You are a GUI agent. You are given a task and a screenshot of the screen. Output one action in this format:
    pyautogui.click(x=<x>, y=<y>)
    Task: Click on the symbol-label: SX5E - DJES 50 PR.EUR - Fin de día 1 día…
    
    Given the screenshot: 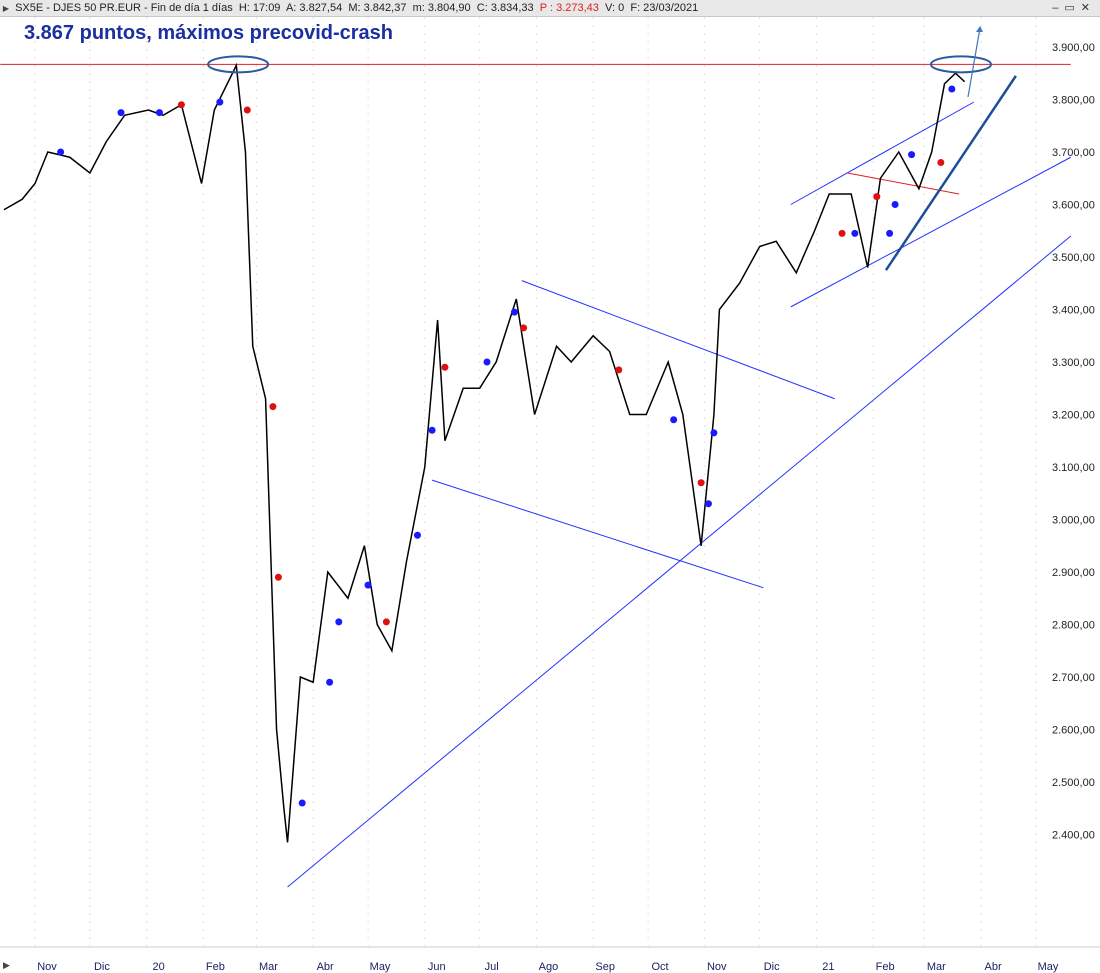 What is the action you would take?
    pyautogui.click(x=124, y=8)
    